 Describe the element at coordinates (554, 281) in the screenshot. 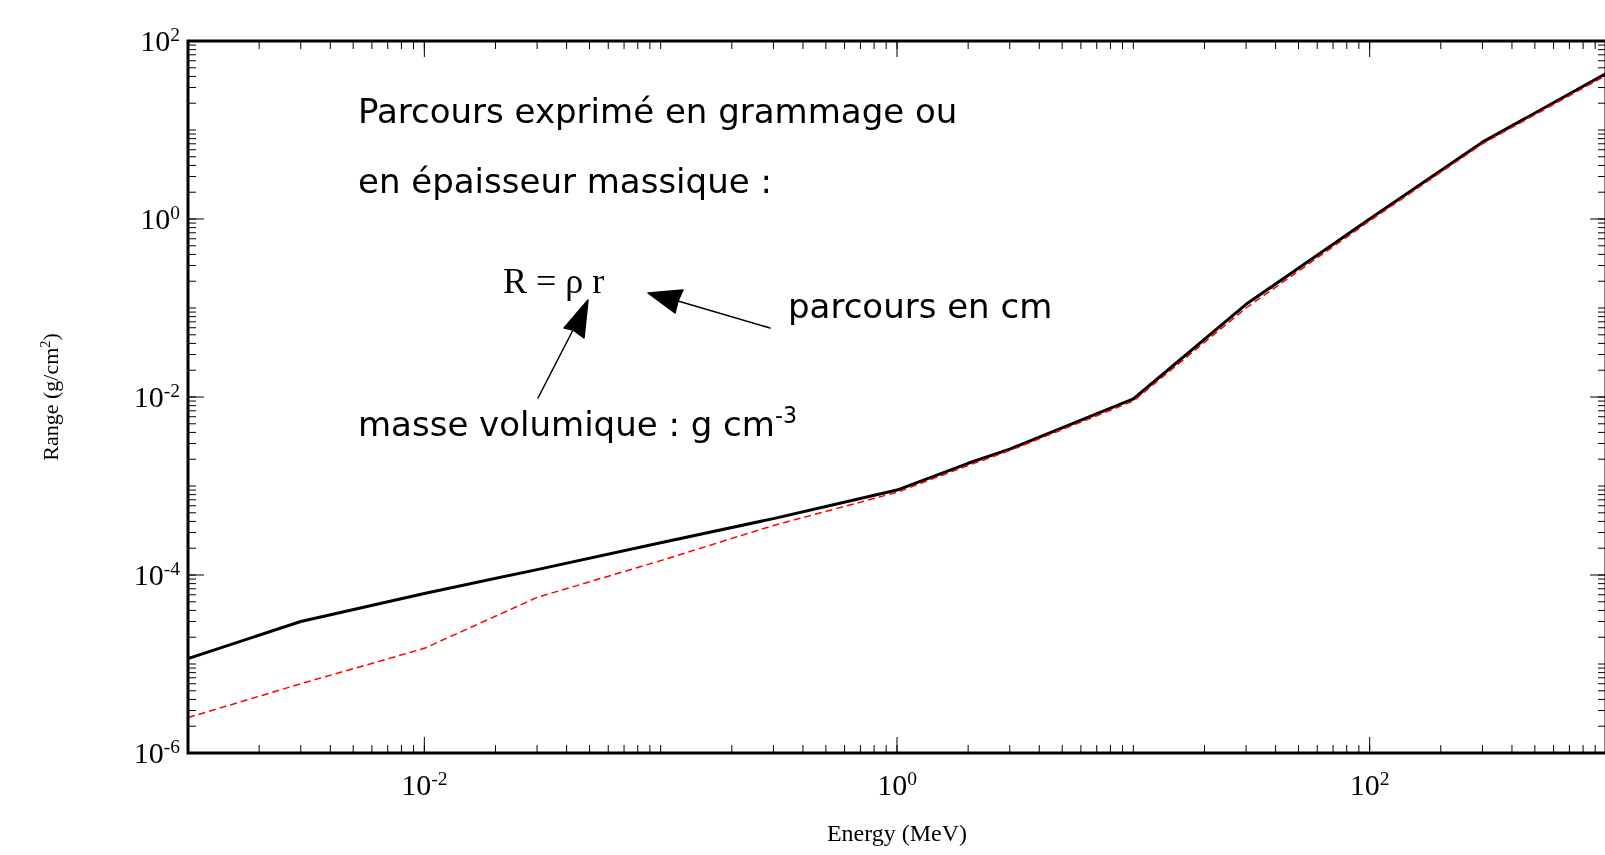

I see `annotation: R = ρ r` at that location.